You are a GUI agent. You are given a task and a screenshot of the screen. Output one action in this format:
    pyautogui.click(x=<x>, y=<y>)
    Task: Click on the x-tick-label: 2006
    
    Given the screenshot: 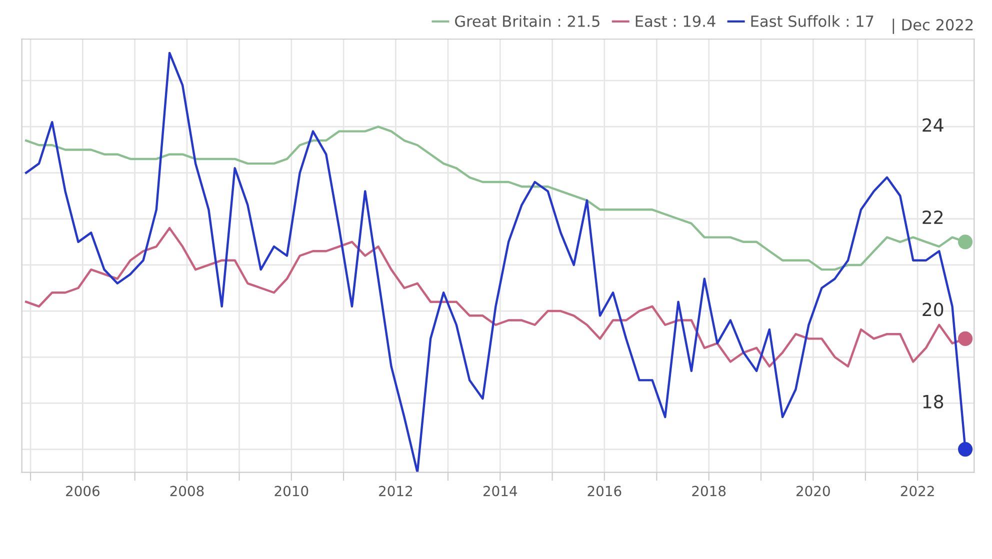 What is the action you would take?
    pyautogui.click(x=83, y=491)
    